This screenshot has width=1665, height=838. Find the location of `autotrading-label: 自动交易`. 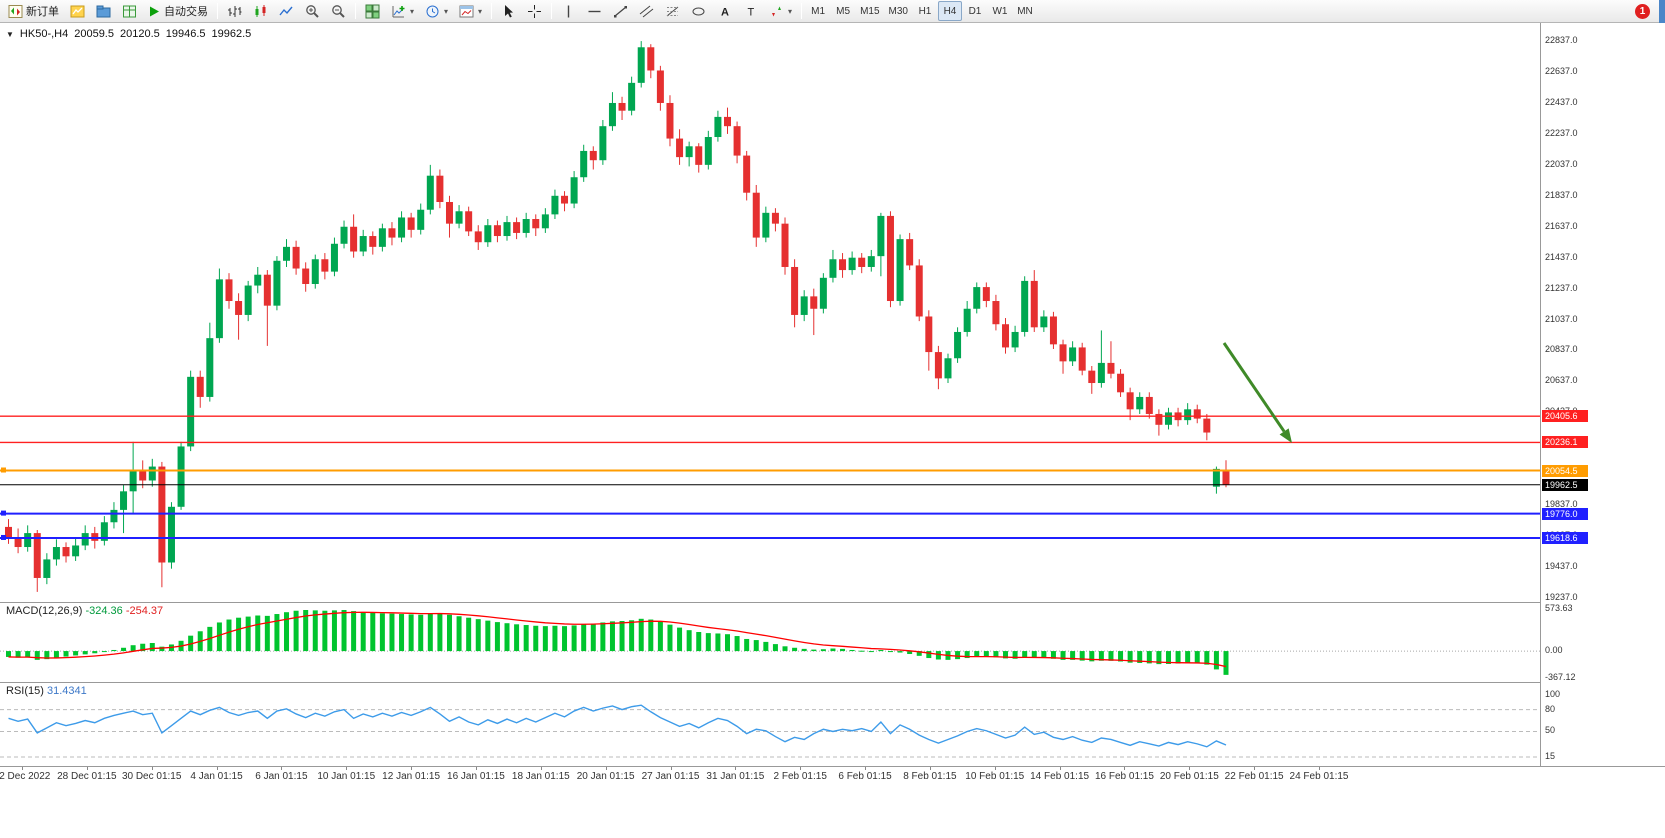

autotrading-label: 自动交易 is located at coordinates (186, 12).